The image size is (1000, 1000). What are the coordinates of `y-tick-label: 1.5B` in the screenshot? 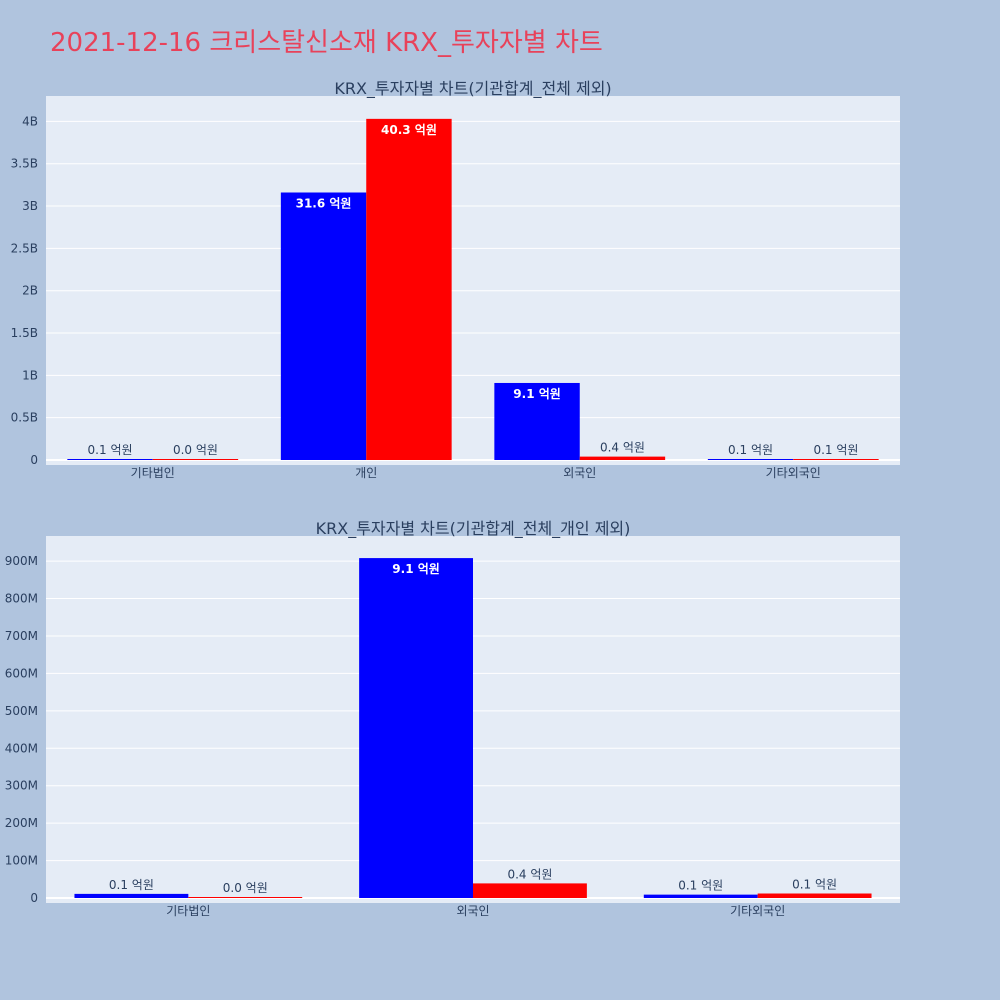 It's located at (24, 333).